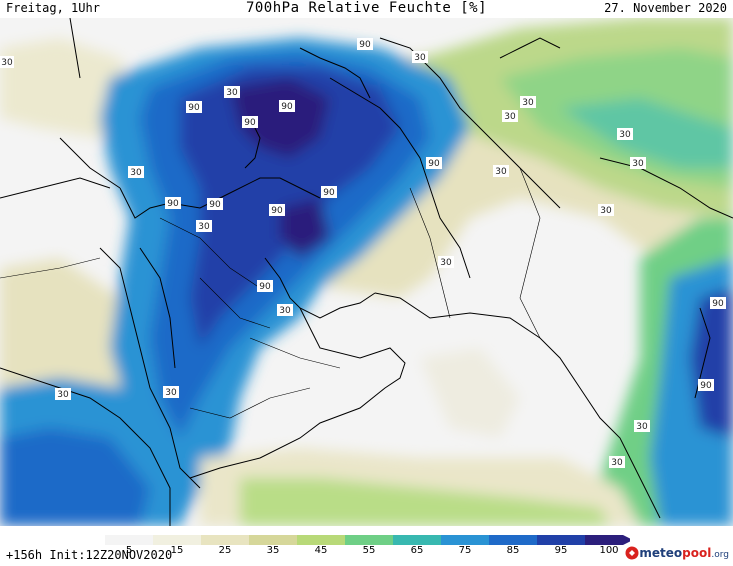 The height and width of the screenshot is (566, 733). What do you see at coordinates (89, 555) in the screenshot?
I see `run-info: +156h Init:12Z20NOV2020` at bounding box center [89, 555].